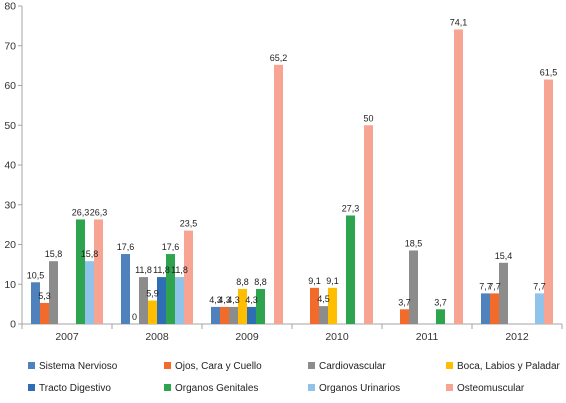 The height and width of the screenshot is (403, 566). Describe the element at coordinates (427, 337) in the screenshot. I see `x-tick-label: 2011` at that location.